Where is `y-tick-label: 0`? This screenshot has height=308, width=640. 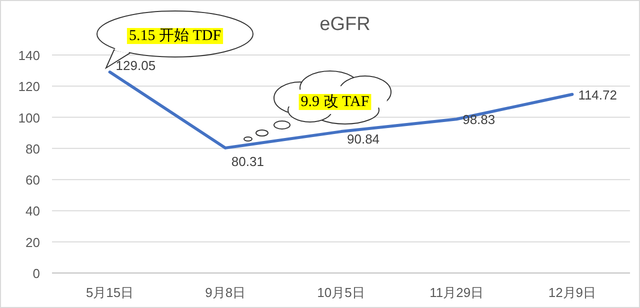
y-tick-label: 0 is located at coordinates (36, 273).